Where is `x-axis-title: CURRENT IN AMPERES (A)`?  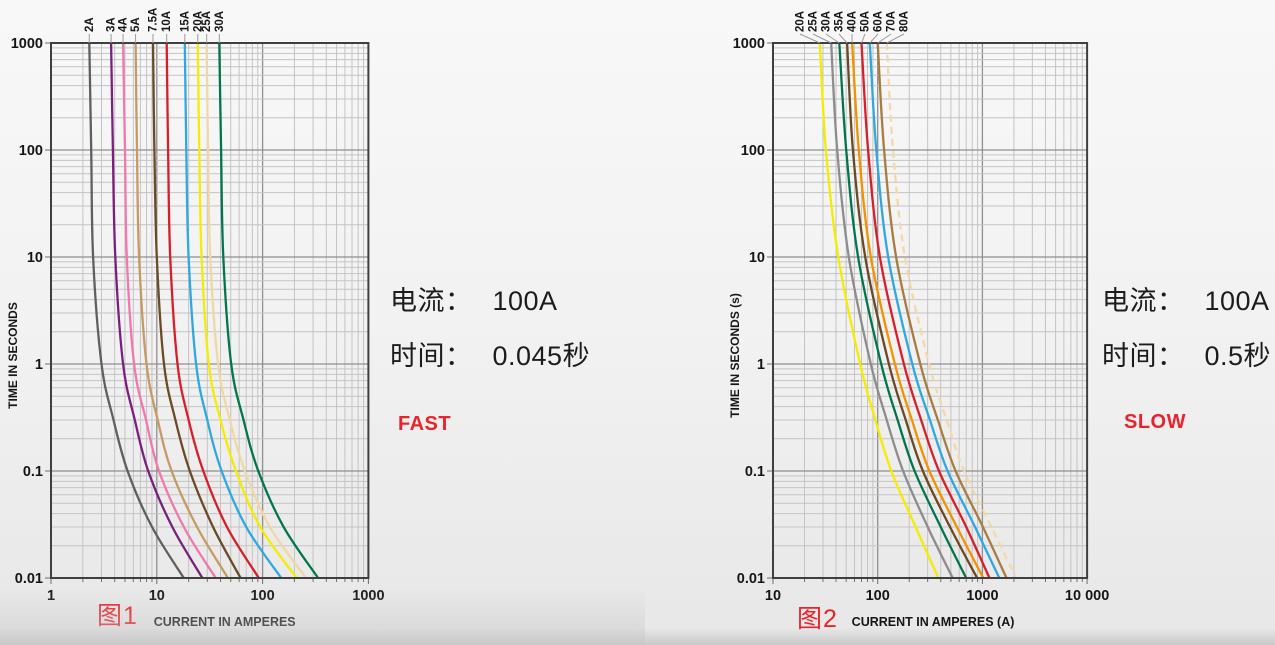
x-axis-title: CURRENT IN AMPERES (A) is located at coordinates (933, 622).